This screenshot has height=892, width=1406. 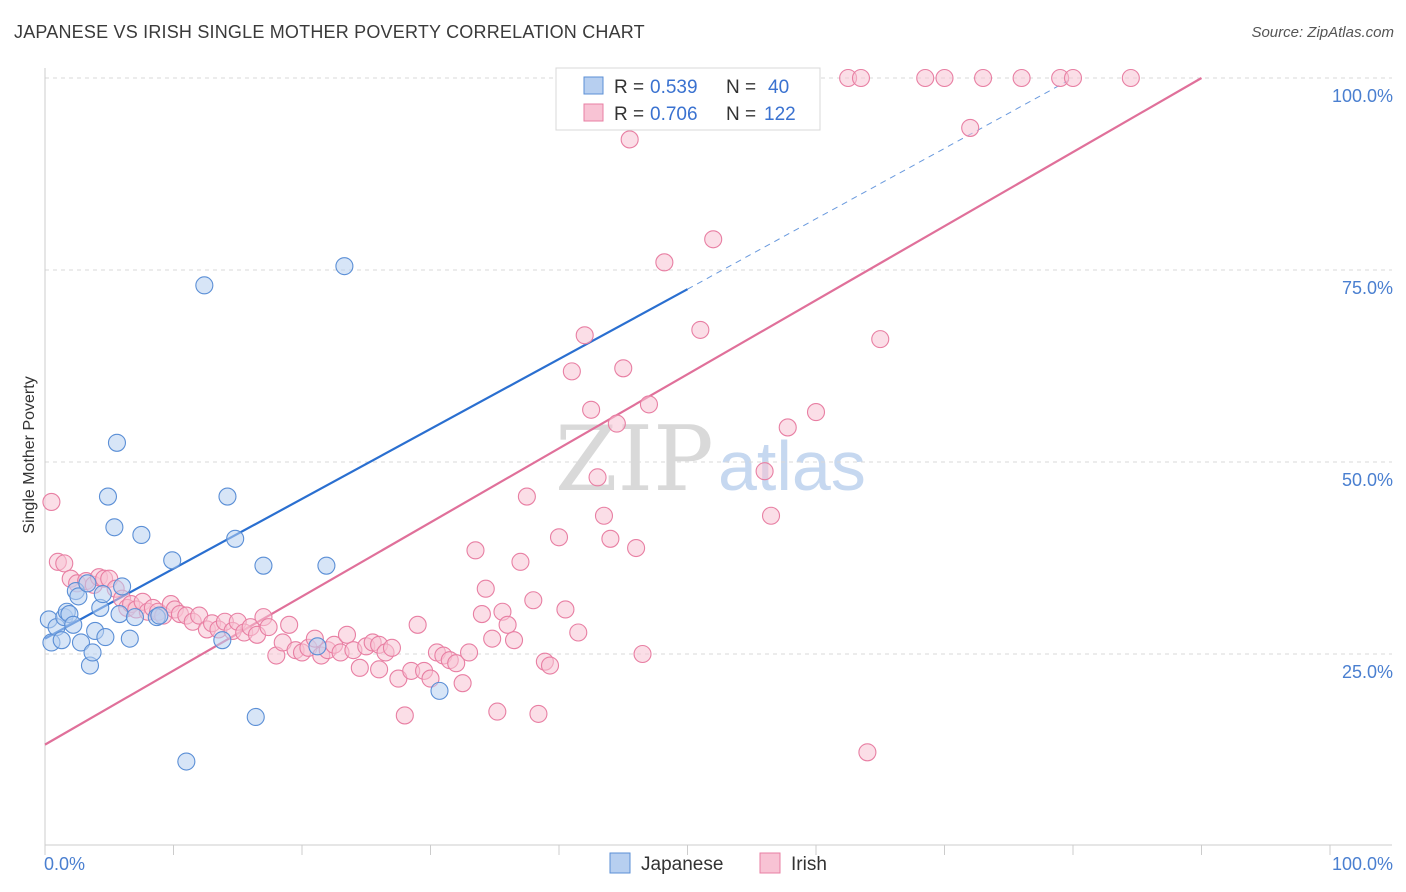 I want to click on watermark-atlas: atlas, so click(x=792, y=466).